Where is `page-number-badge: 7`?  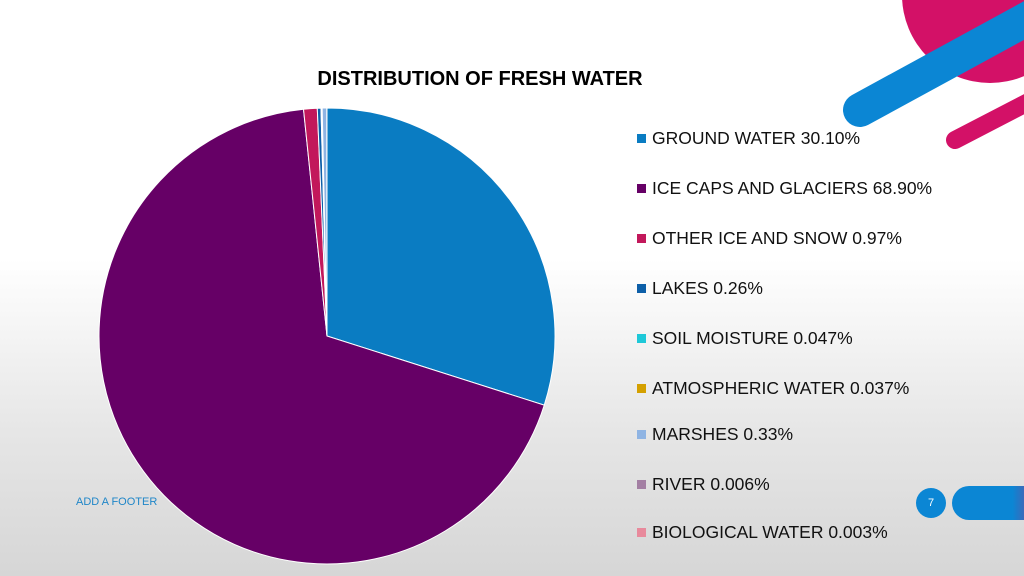 page-number-badge: 7 is located at coordinates (931, 503).